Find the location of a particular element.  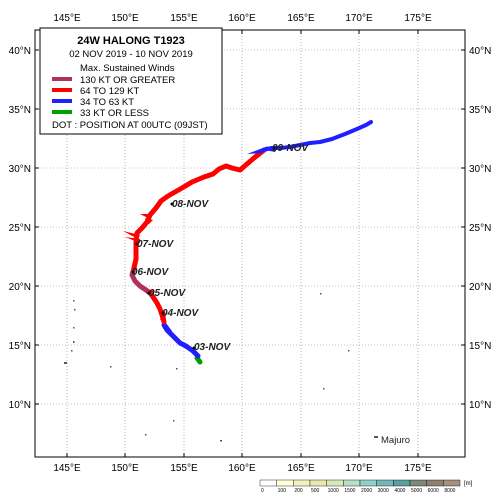

lon-label-bottom: 155°E is located at coordinates (184, 468).